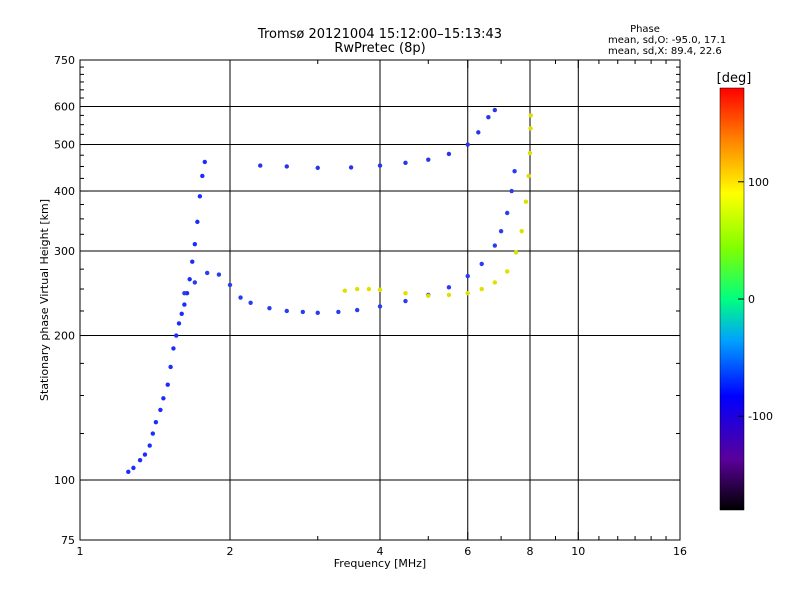 The image size is (800, 600). Describe the element at coordinates (68, 540) in the screenshot. I see `y-tick-label: 75` at that location.